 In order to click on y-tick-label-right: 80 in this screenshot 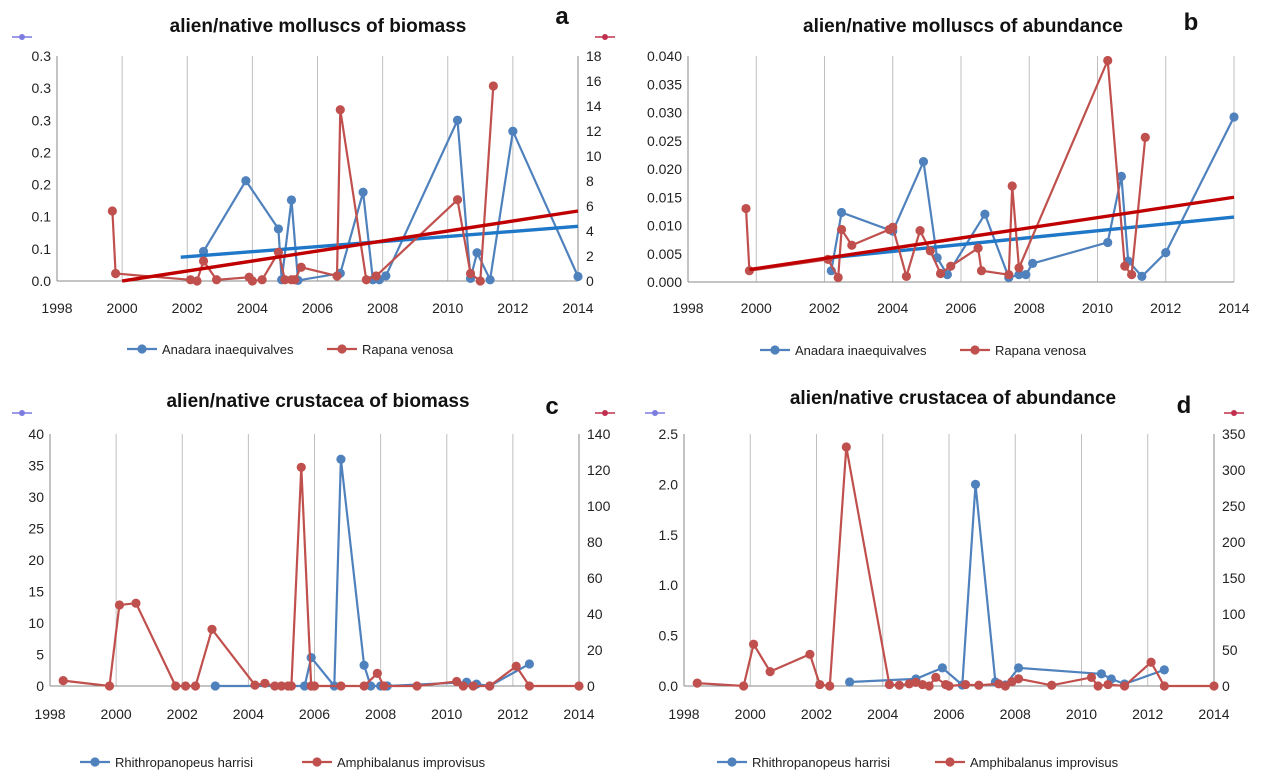, I will do `click(595, 542)`.